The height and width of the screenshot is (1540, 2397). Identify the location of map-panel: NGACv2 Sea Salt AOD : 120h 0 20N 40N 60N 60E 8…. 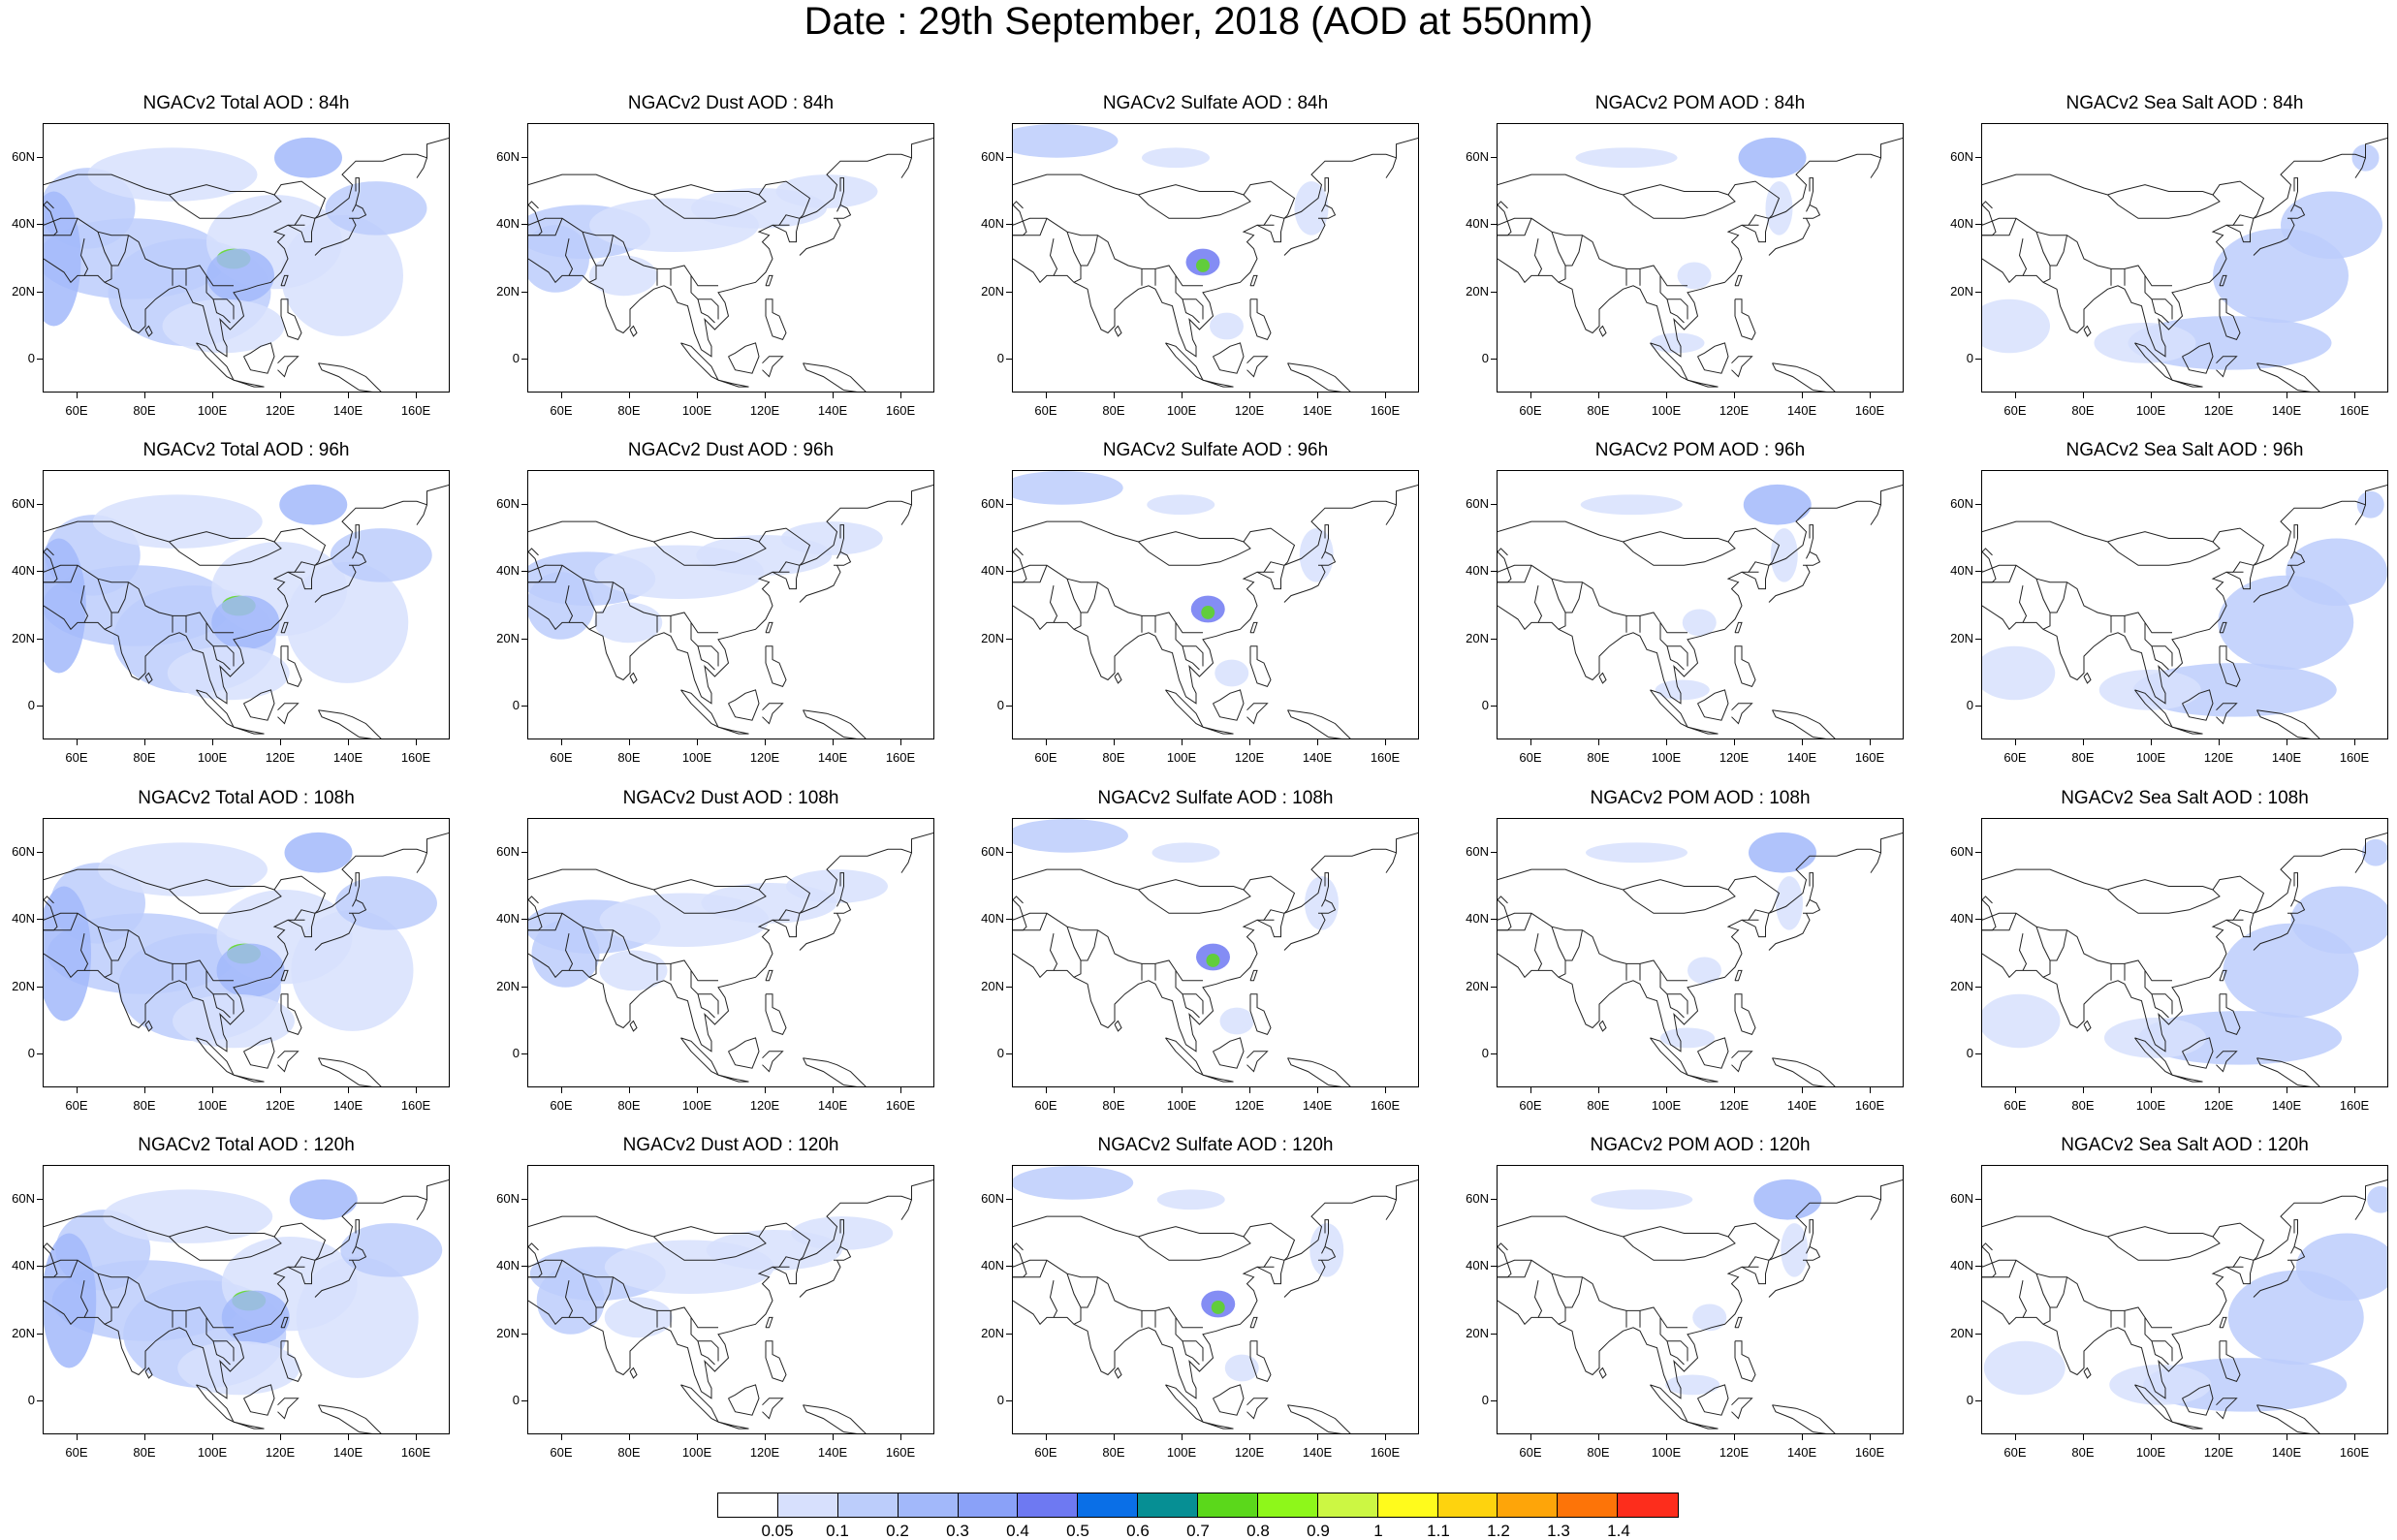
(2169, 1297).